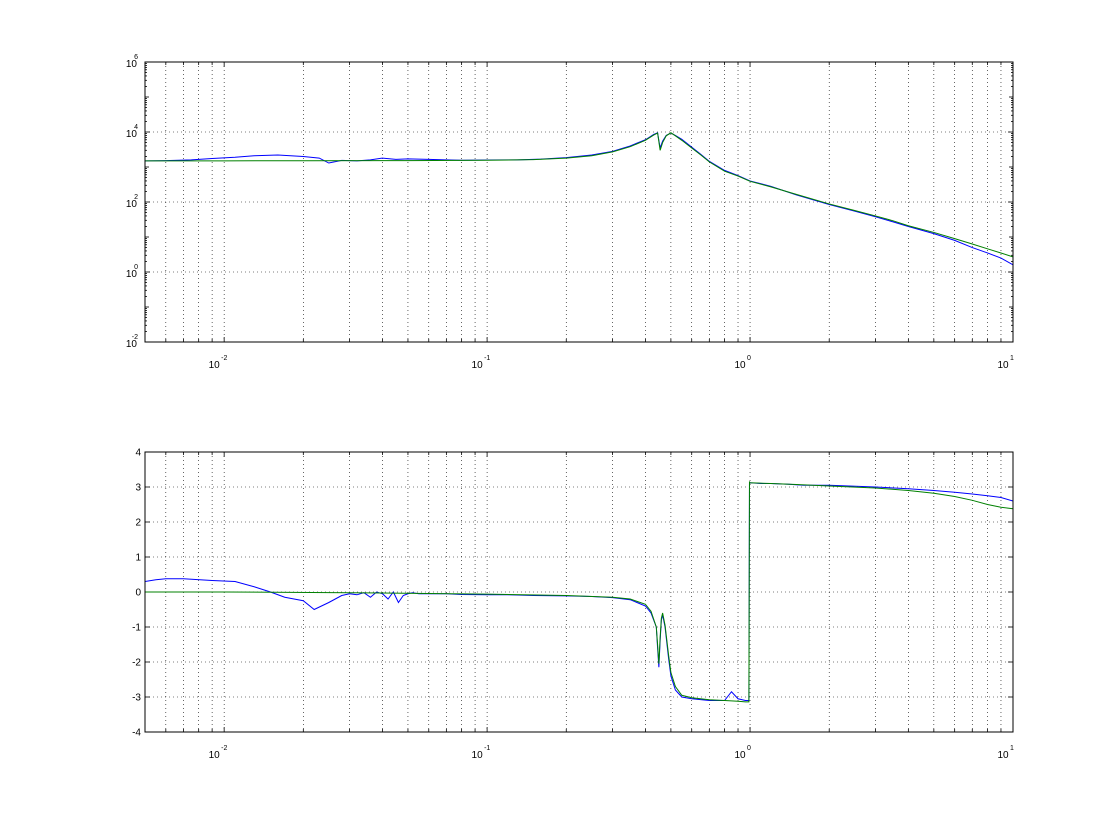 This screenshot has width=1119, height=822. I want to click on y-tick-label-exponent: 2, so click(136, 197).